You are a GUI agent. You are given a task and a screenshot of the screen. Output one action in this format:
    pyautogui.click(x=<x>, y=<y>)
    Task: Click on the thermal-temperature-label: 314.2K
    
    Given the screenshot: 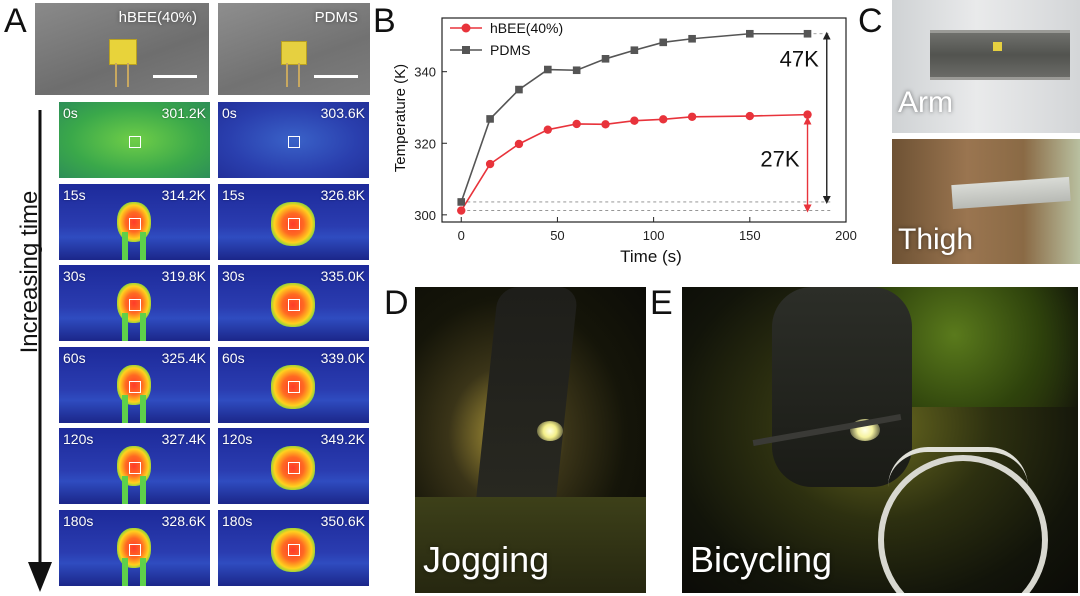 What is the action you would take?
    pyautogui.click(x=183, y=195)
    